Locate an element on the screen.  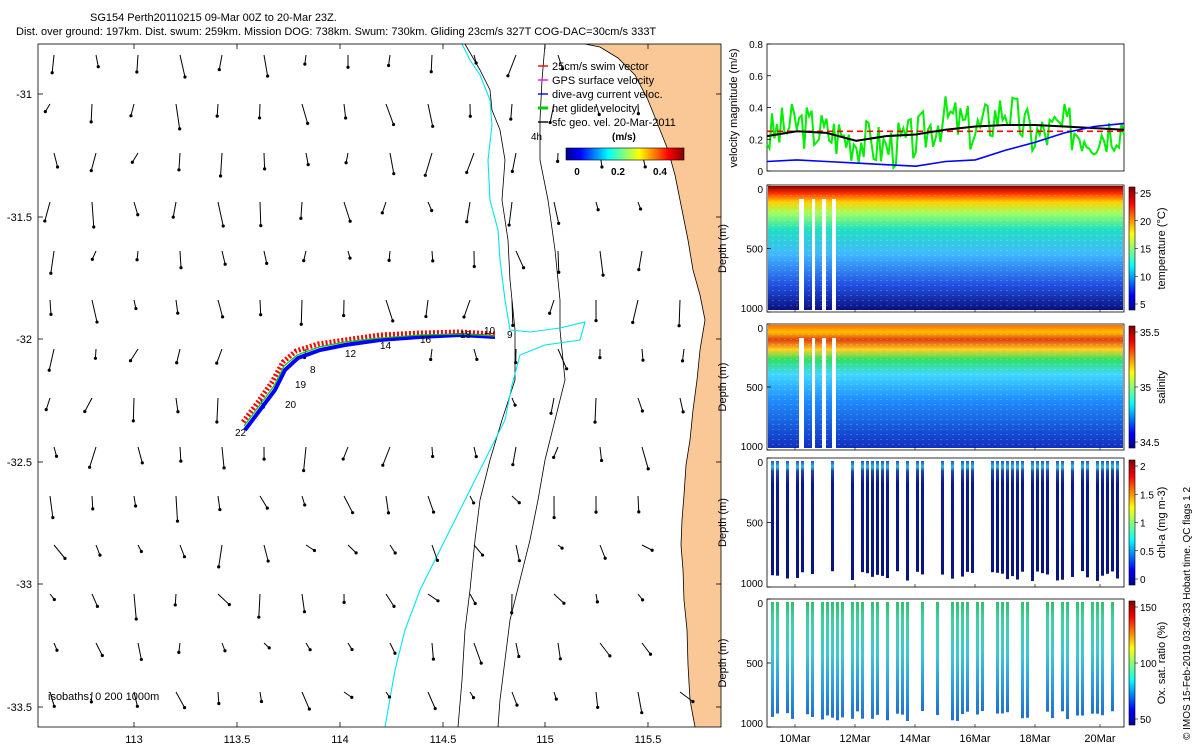
lat-tick-label: -31.5 is located at coordinates (19, 218).